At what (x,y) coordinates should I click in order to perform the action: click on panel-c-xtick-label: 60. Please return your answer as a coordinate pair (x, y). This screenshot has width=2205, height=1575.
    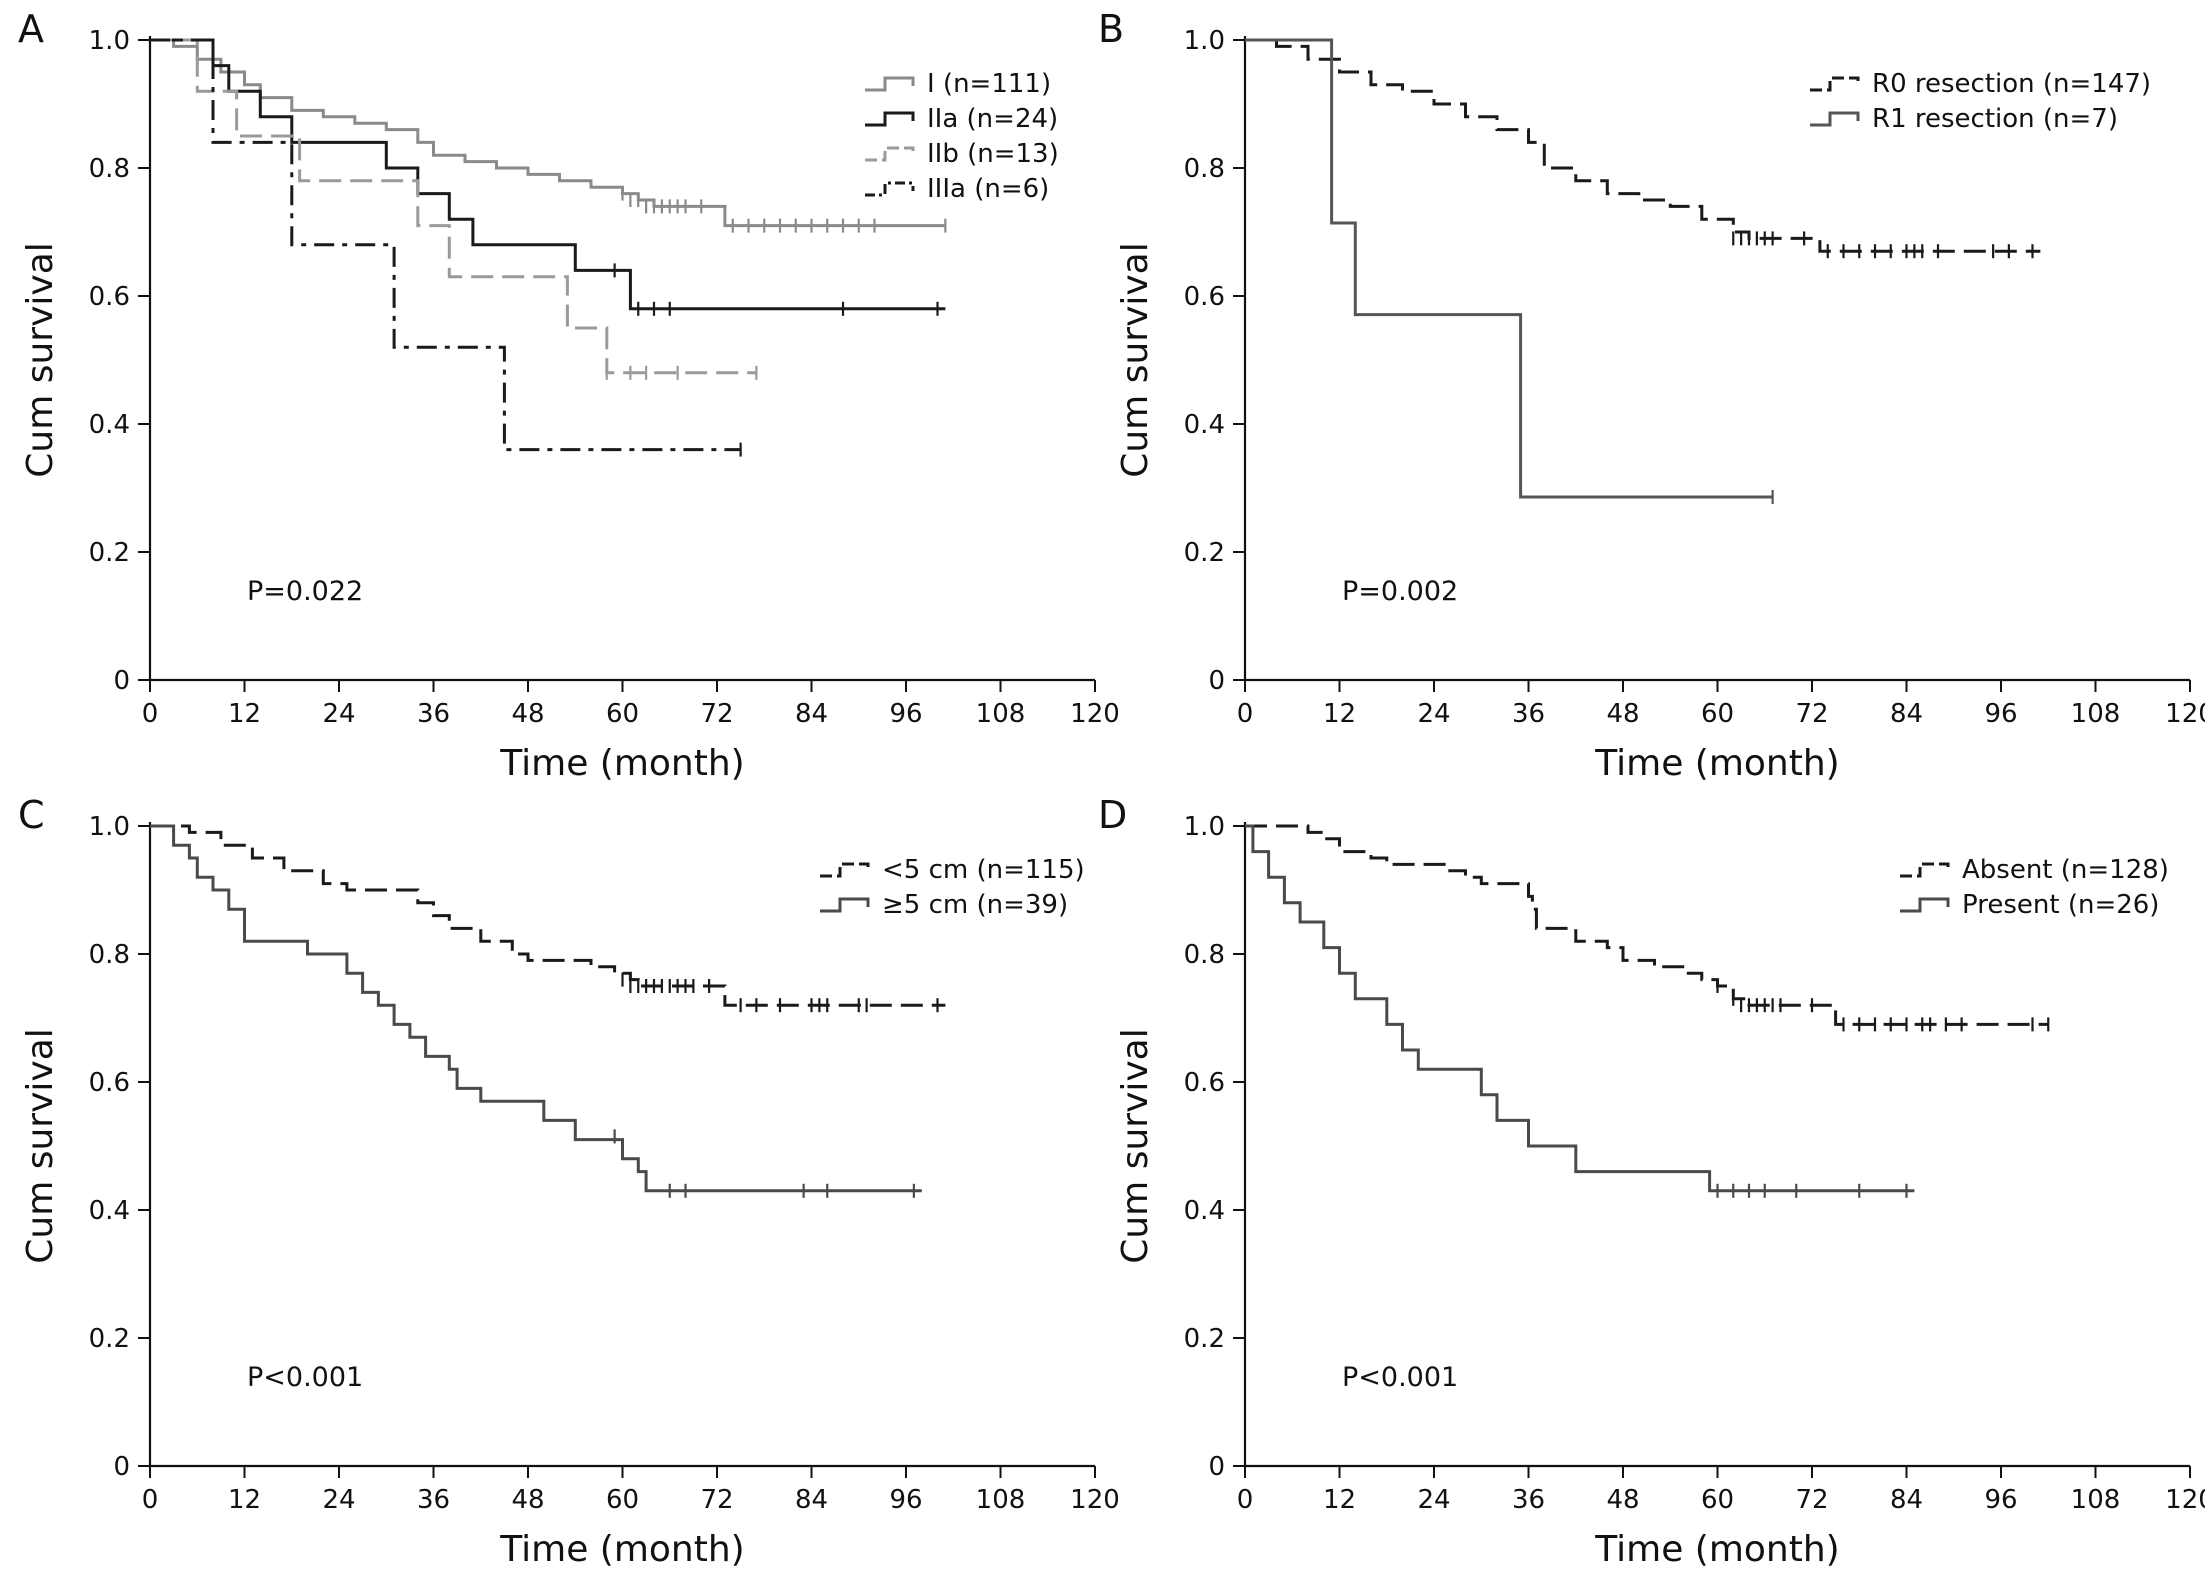
    Looking at the image, I should click on (622, 1500).